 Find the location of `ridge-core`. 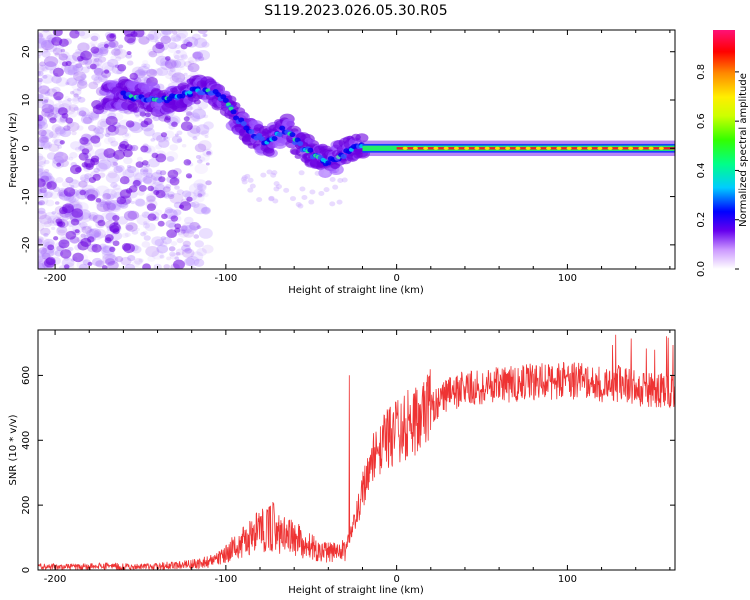

ridge-core is located at coordinates (225, 100).